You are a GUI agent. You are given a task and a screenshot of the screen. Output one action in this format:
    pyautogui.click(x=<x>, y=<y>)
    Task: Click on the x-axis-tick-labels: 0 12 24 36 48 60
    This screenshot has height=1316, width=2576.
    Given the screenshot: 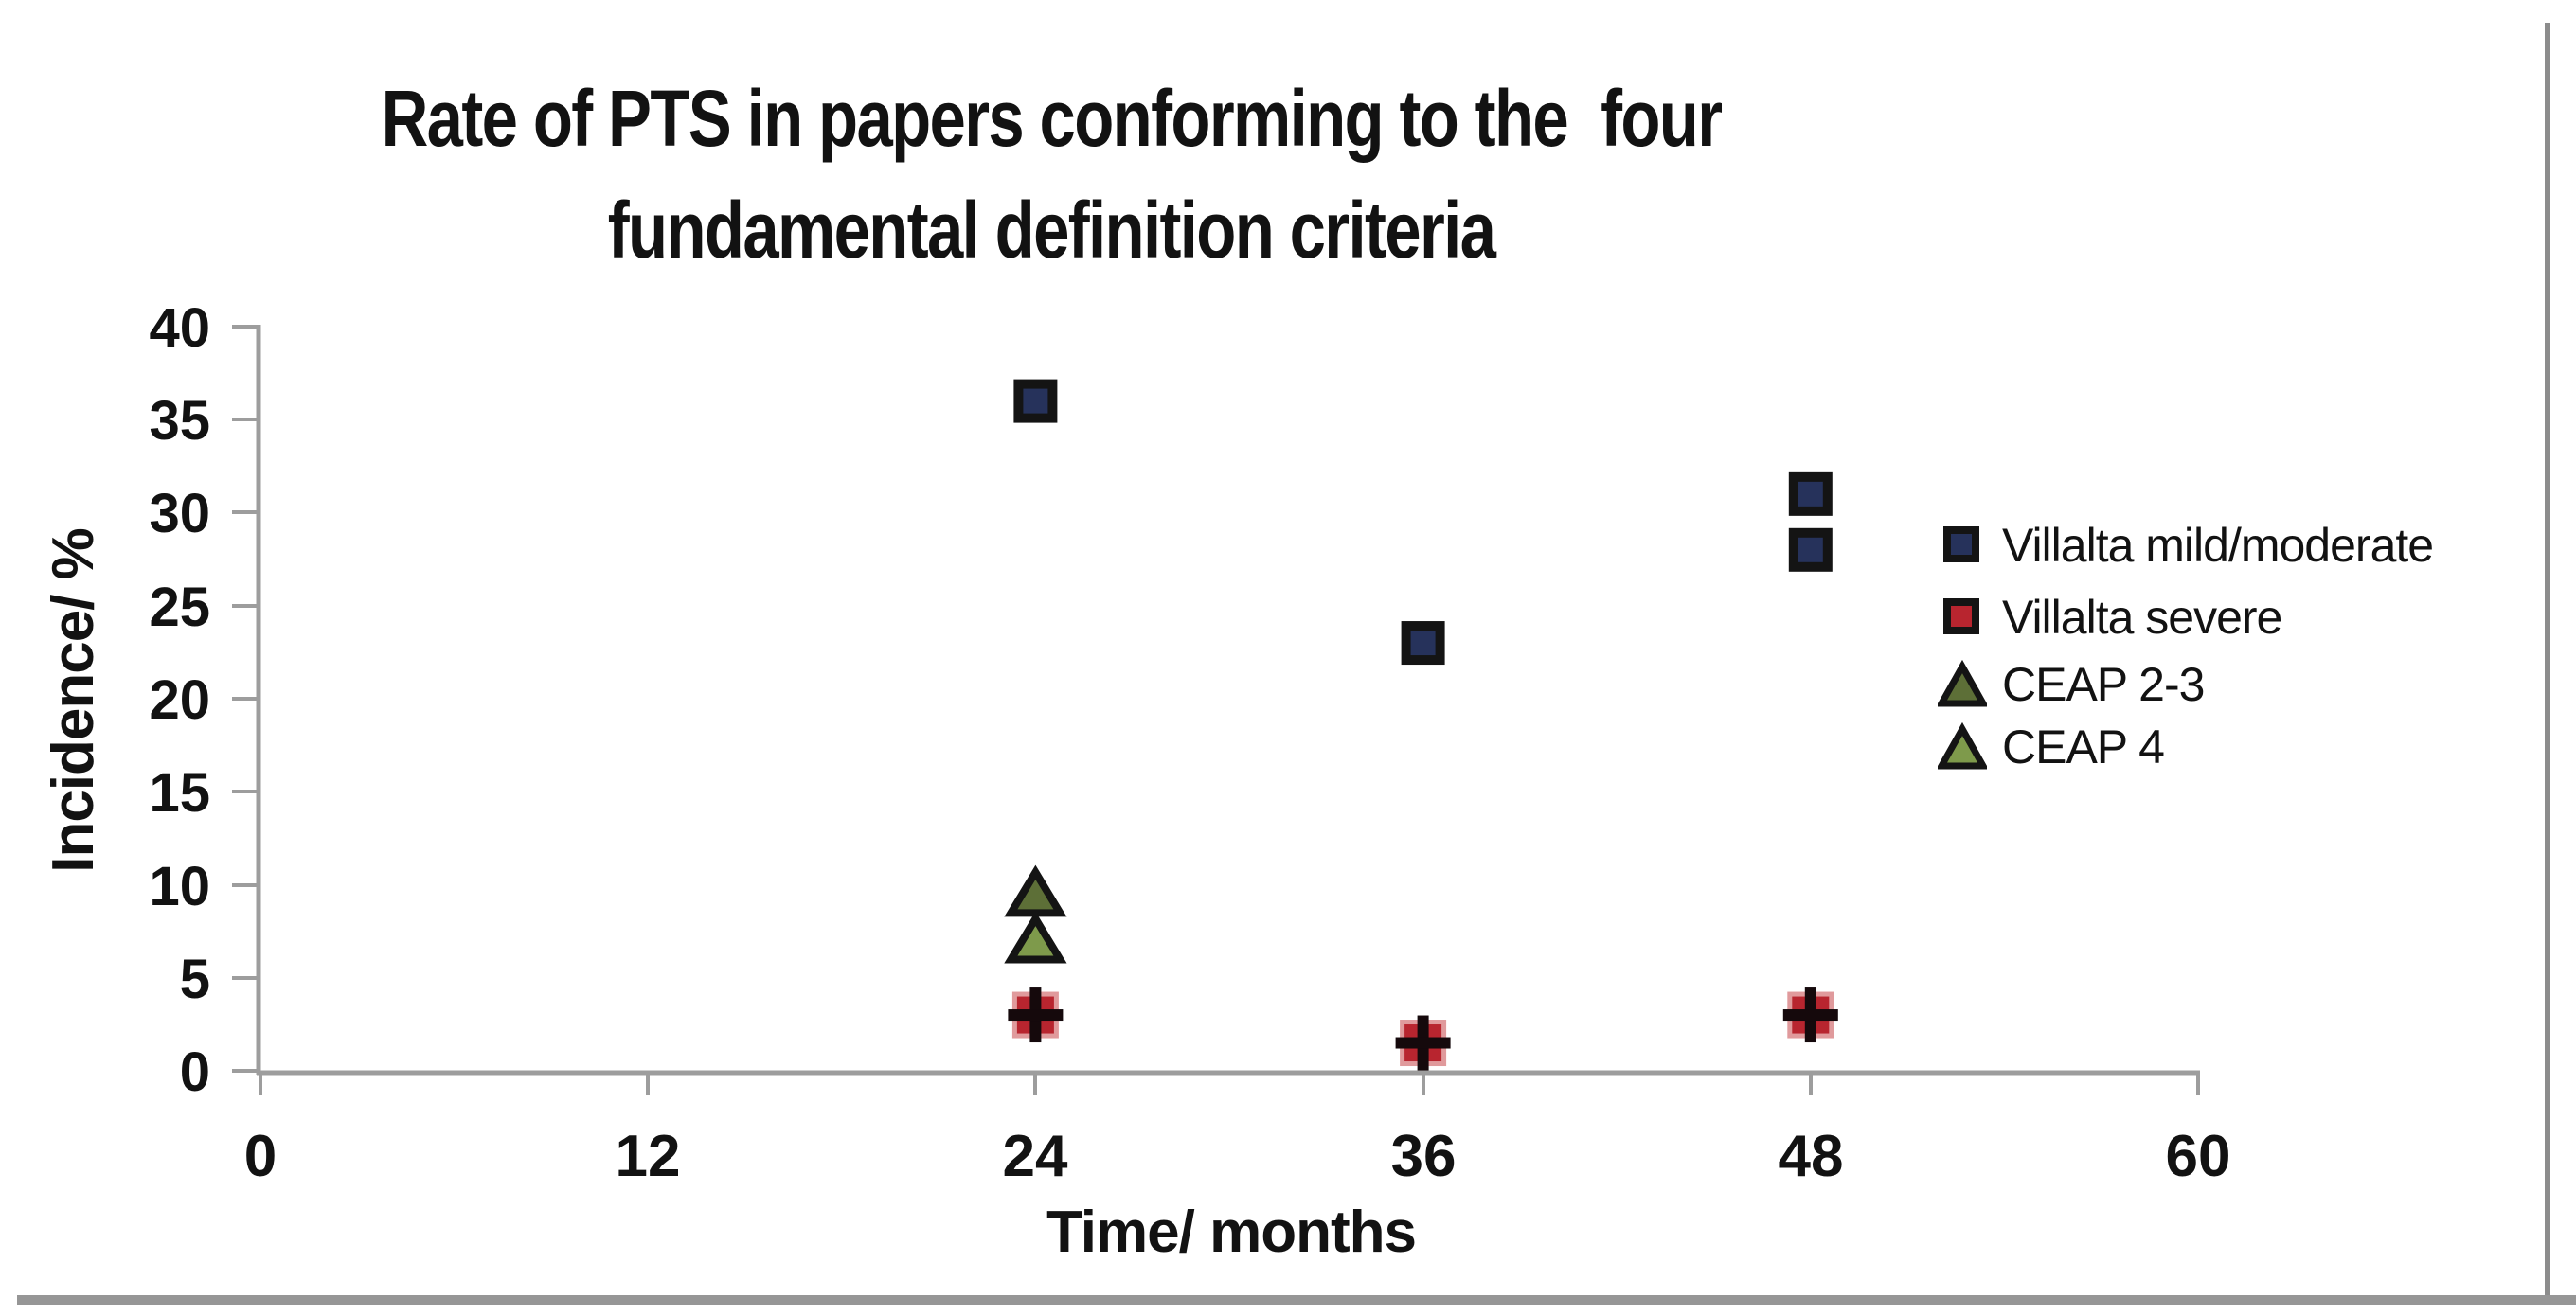 What is the action you would take?
    pyautogui.click(x=1237, y=1156)
    